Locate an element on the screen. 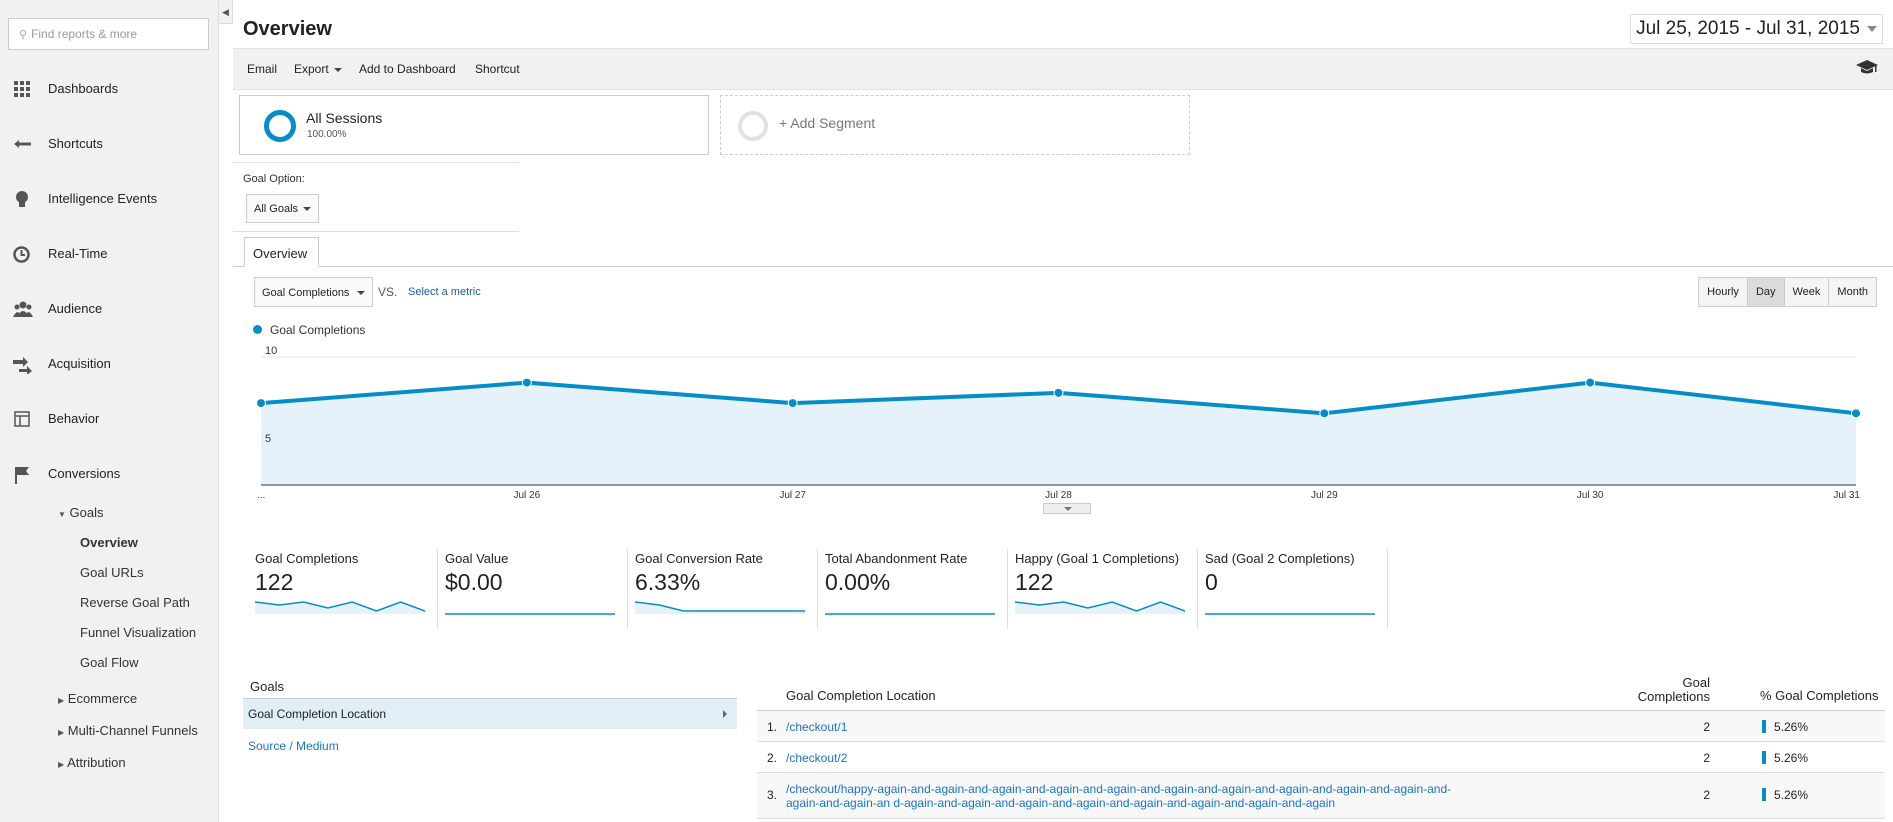  sidebar-item-attribution: ▶ Attribution is located at coordinates (92, 762).